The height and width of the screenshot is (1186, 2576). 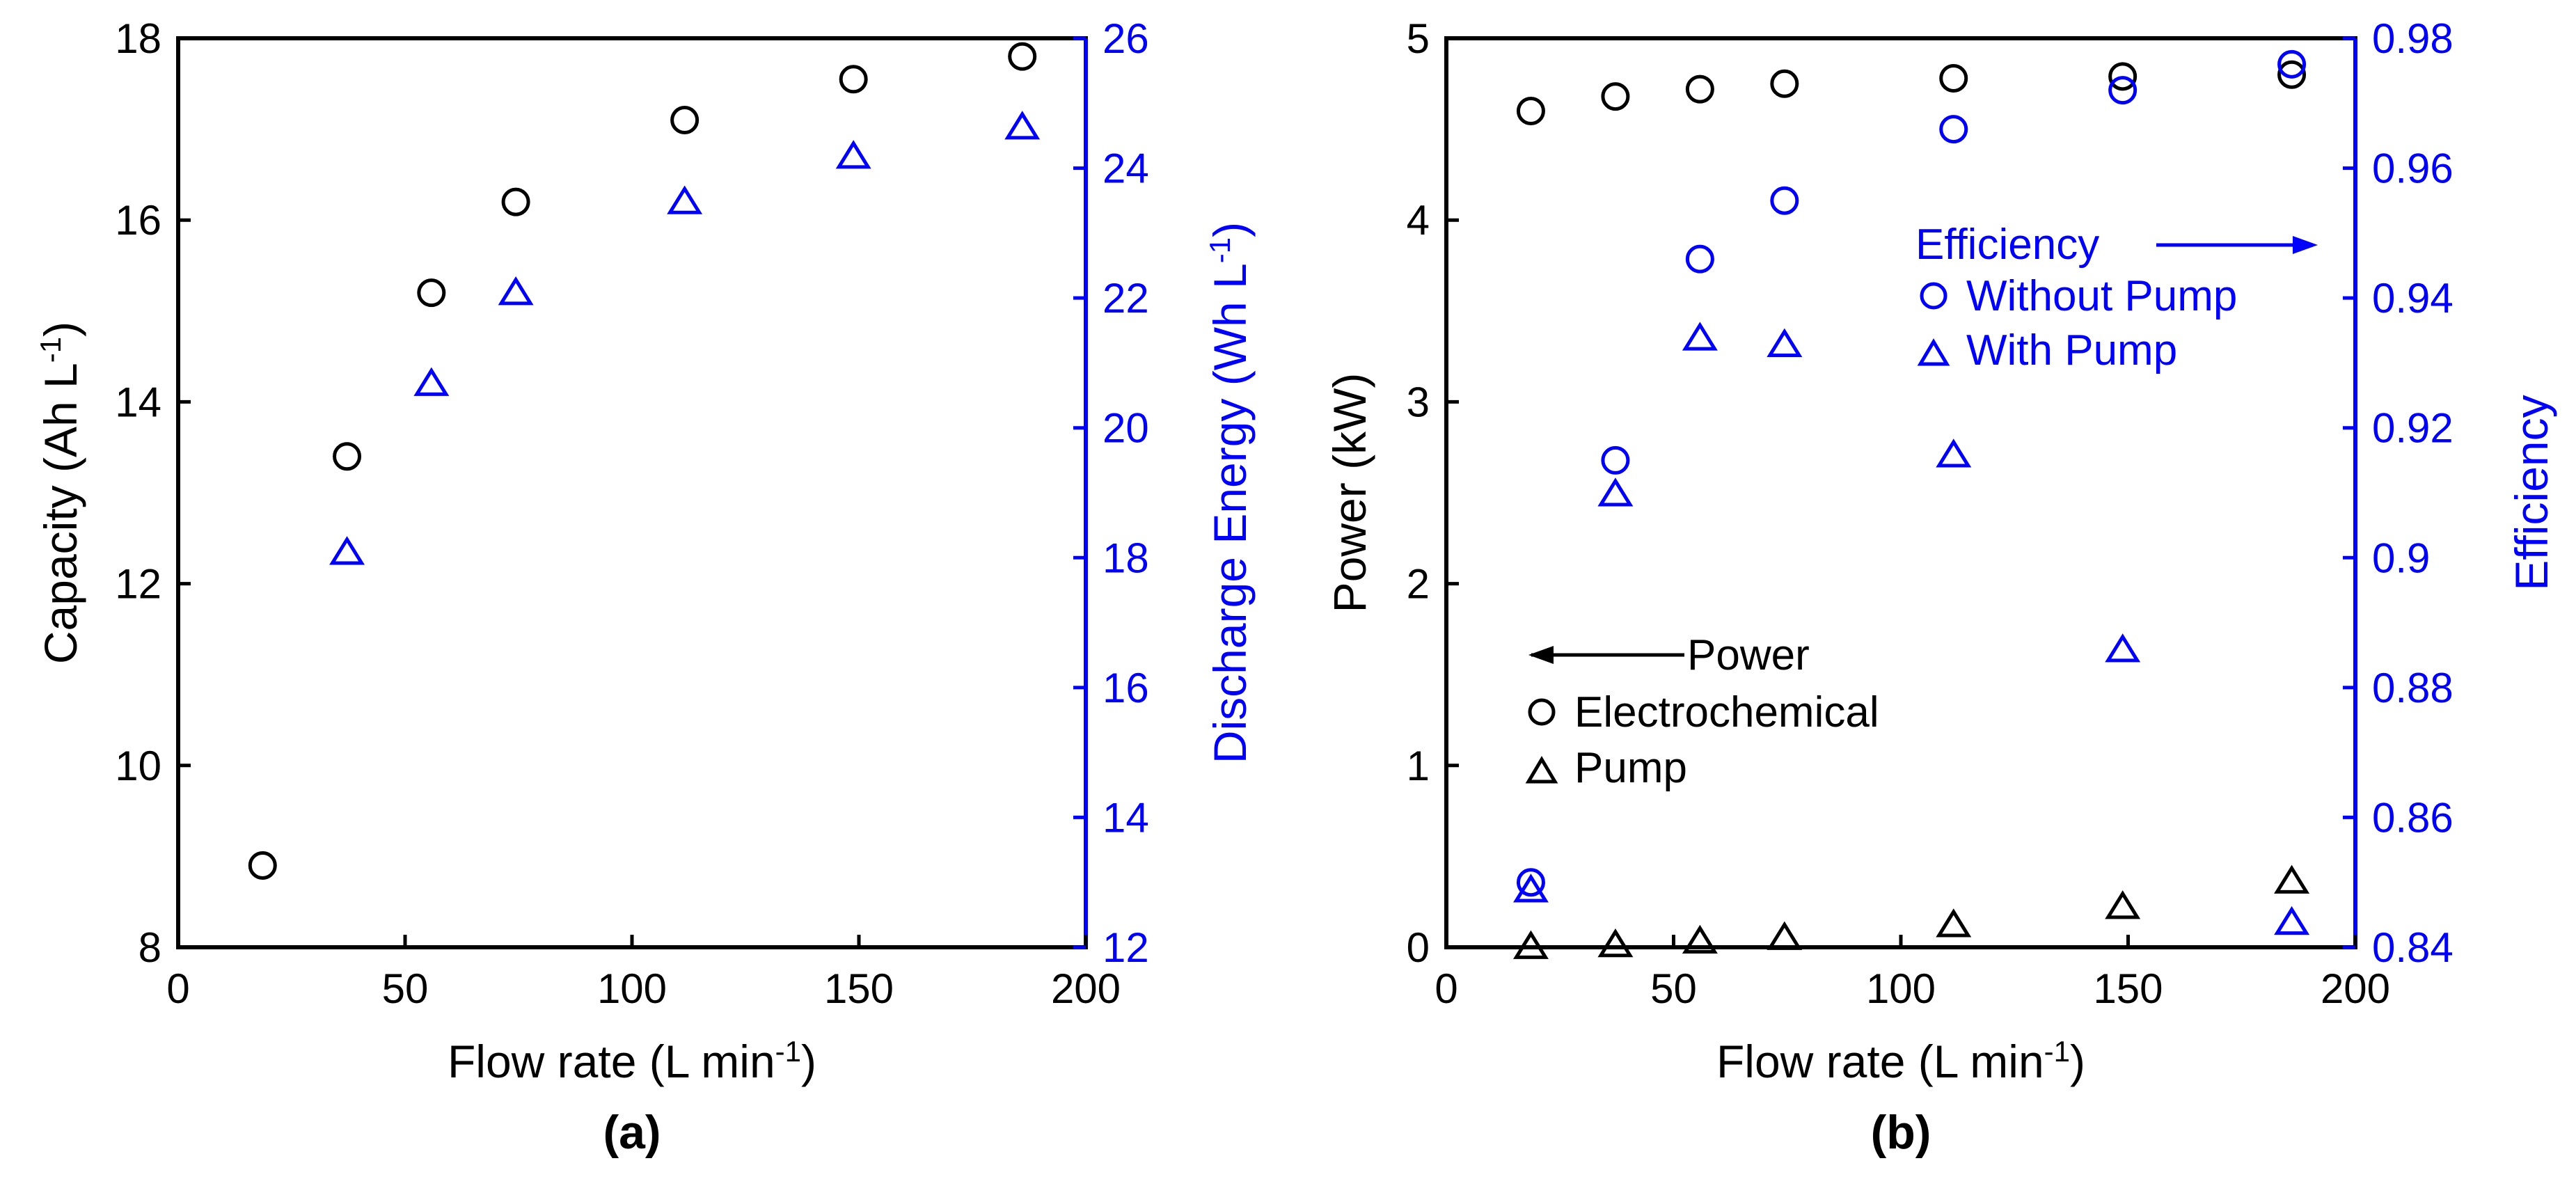 What do you see at coordinates (138, 402) in the screenshot?
I see `y-tick-label: 14` at bounding box center [138, 402].